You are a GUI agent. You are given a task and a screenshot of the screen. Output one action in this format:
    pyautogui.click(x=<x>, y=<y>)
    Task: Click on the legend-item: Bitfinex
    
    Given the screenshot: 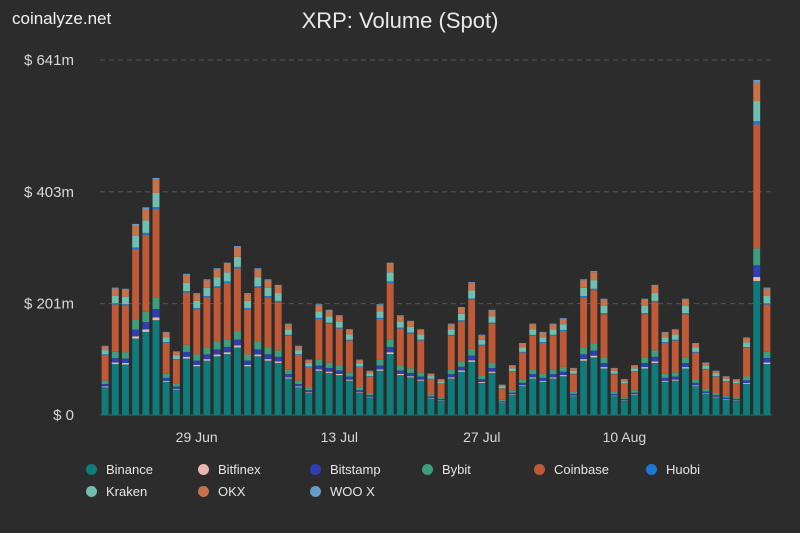 What is the action you would take?
    pyautogui.click(x=229, y=469)
    